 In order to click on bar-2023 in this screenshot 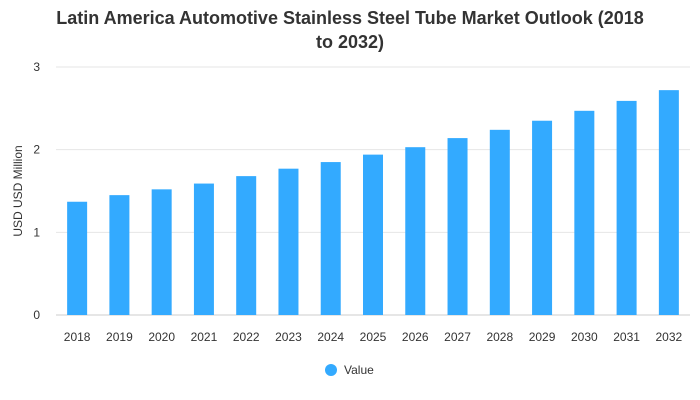, I will do `click(288, 241)`.